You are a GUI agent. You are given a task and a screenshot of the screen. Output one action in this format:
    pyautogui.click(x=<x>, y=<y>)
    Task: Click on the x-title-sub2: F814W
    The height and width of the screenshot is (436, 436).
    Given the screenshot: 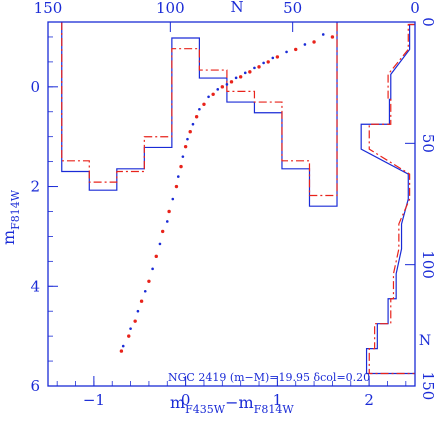 What is the action you would take?
    pyautogui.click(x=274, y=409)
    